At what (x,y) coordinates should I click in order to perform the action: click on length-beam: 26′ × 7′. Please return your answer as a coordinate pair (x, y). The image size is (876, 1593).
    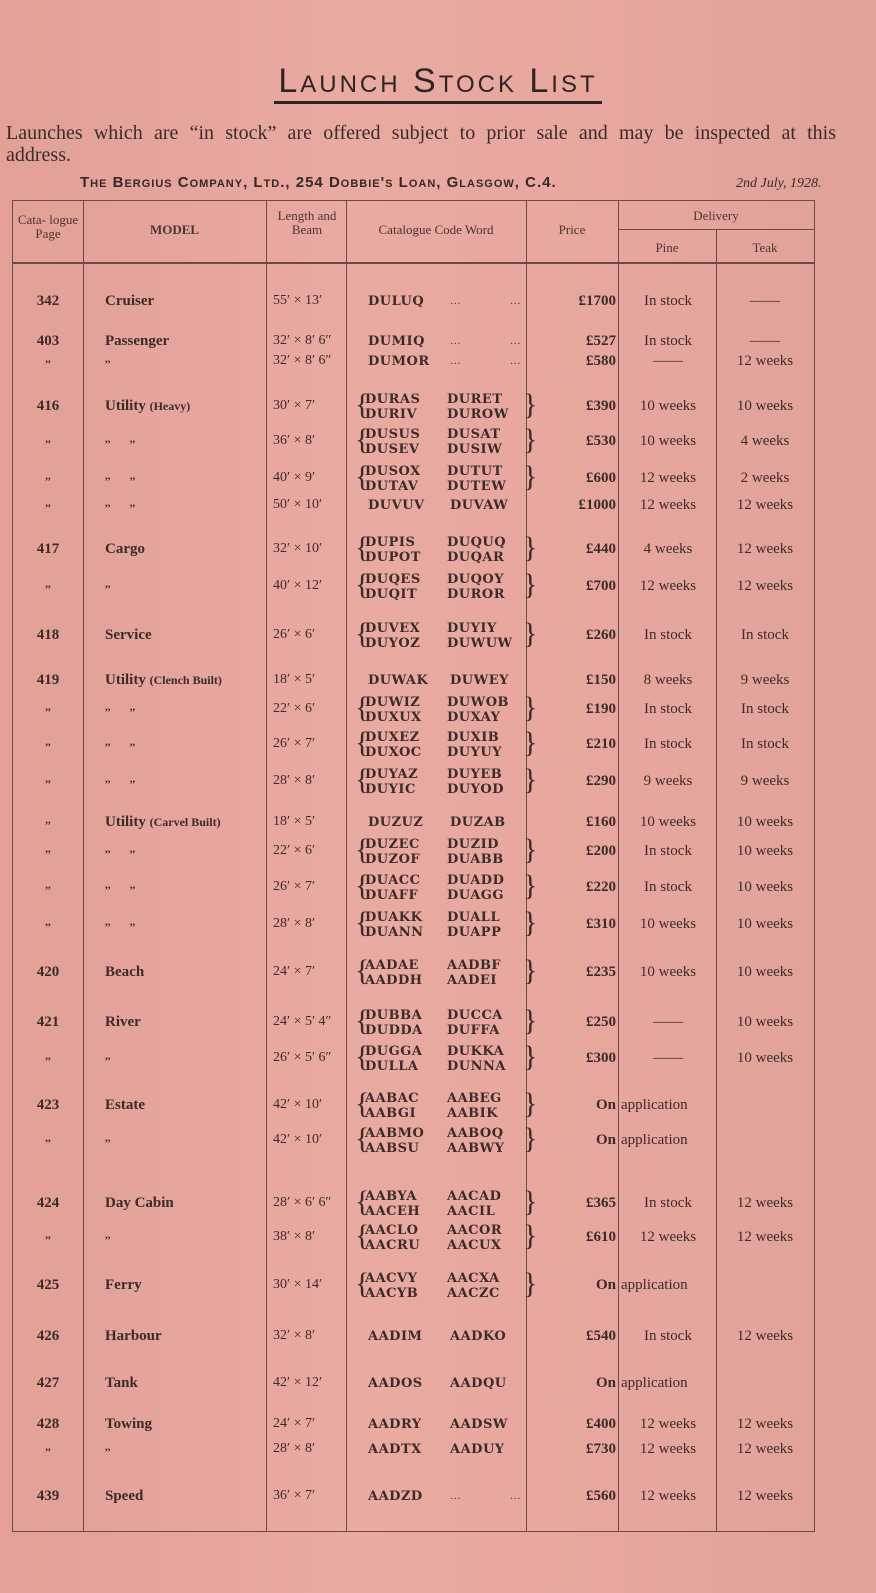
    Looking at the image, I should click on (294, 743).